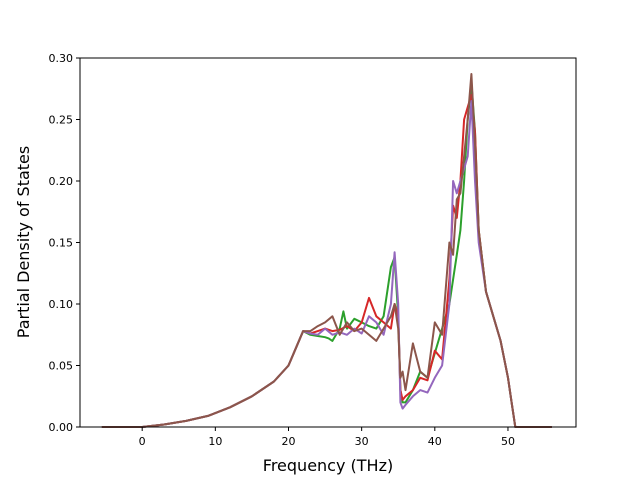  What do you see at coordinates (61, 181) in the screenshot?
I see `y-tick-label: 0.20` at bounding box center [61, 181].